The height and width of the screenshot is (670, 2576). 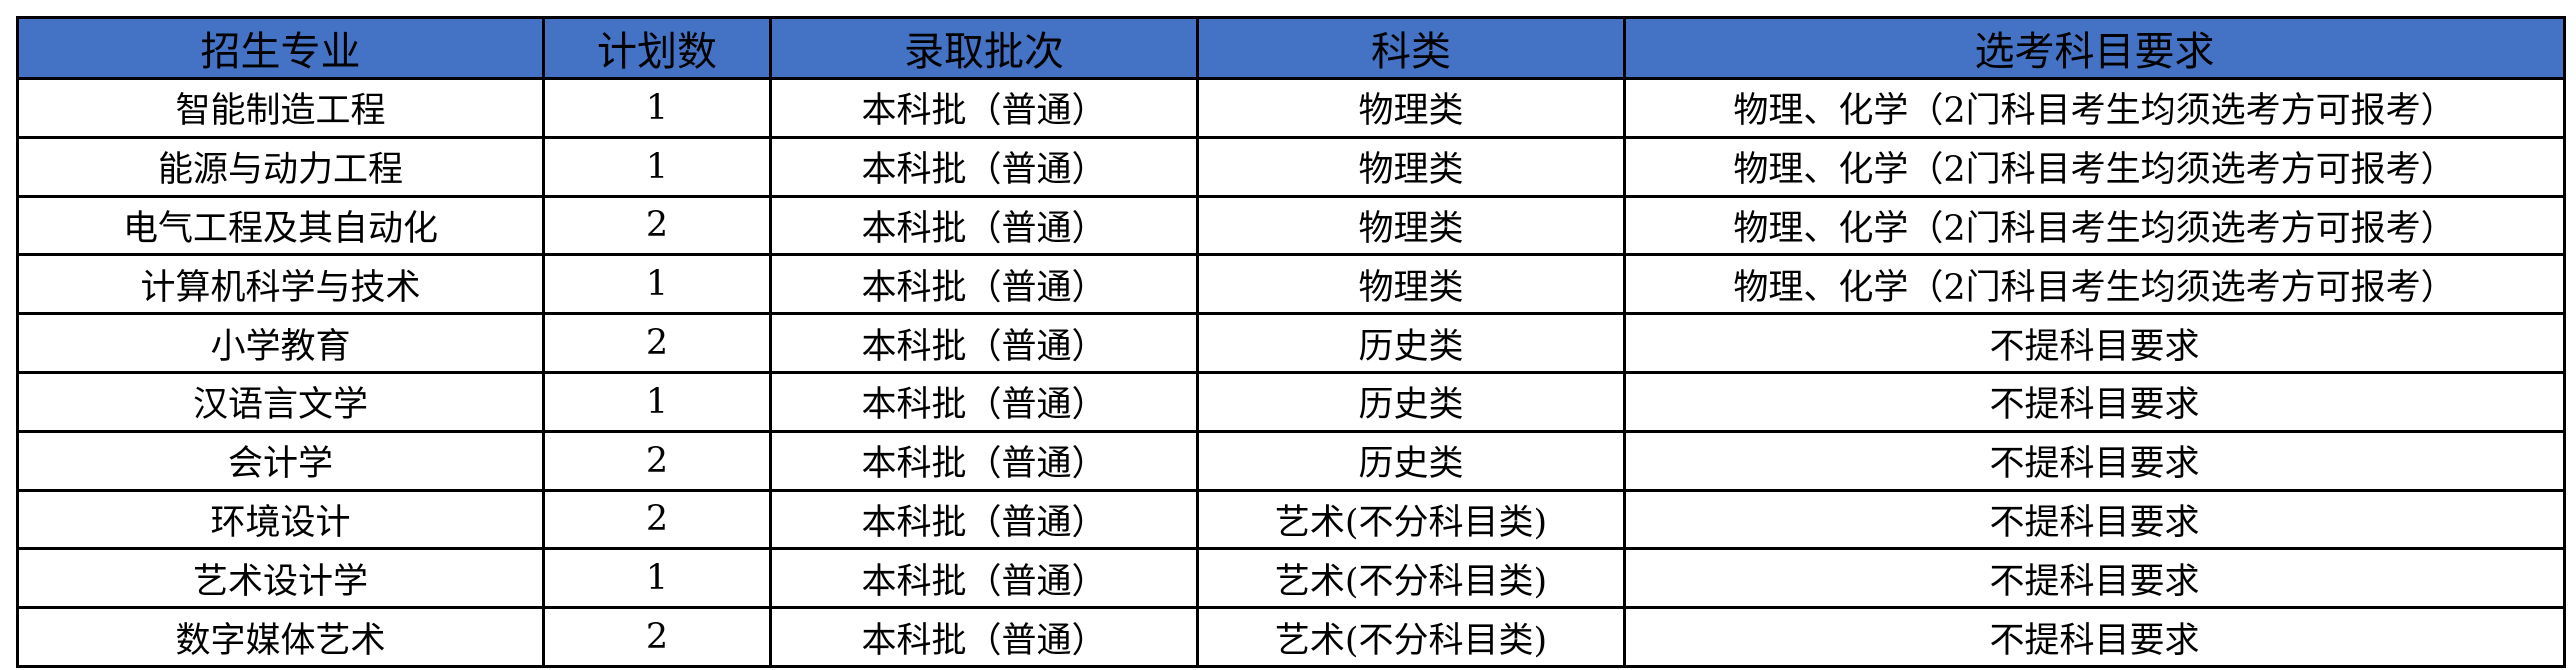 I want to click on cell-major: 智能制造工程, so click(x=280, y=108).